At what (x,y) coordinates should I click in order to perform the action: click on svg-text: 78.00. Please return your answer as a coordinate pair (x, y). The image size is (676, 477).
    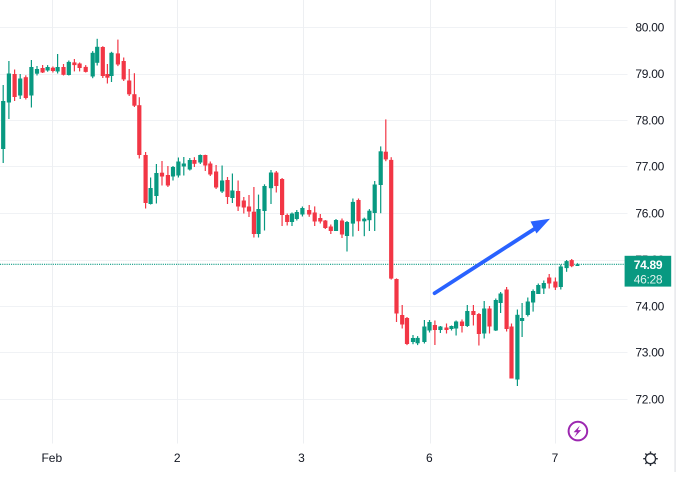
    Looking at the image, I should click on (649, 120).